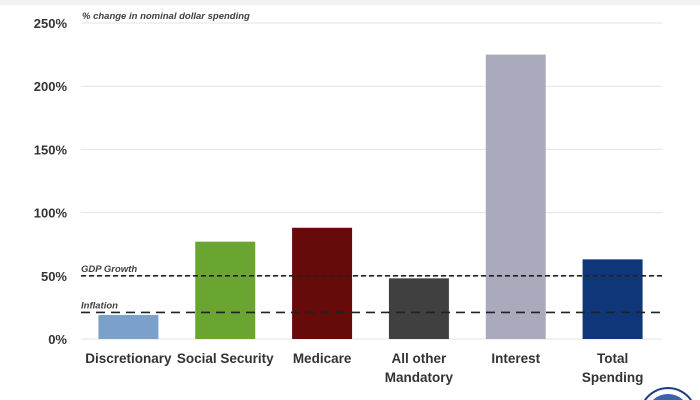 The width and height of the screenshot is (700, 400). I want to click on chart-title: % change in nominal dollar spending, so click(166, 16).